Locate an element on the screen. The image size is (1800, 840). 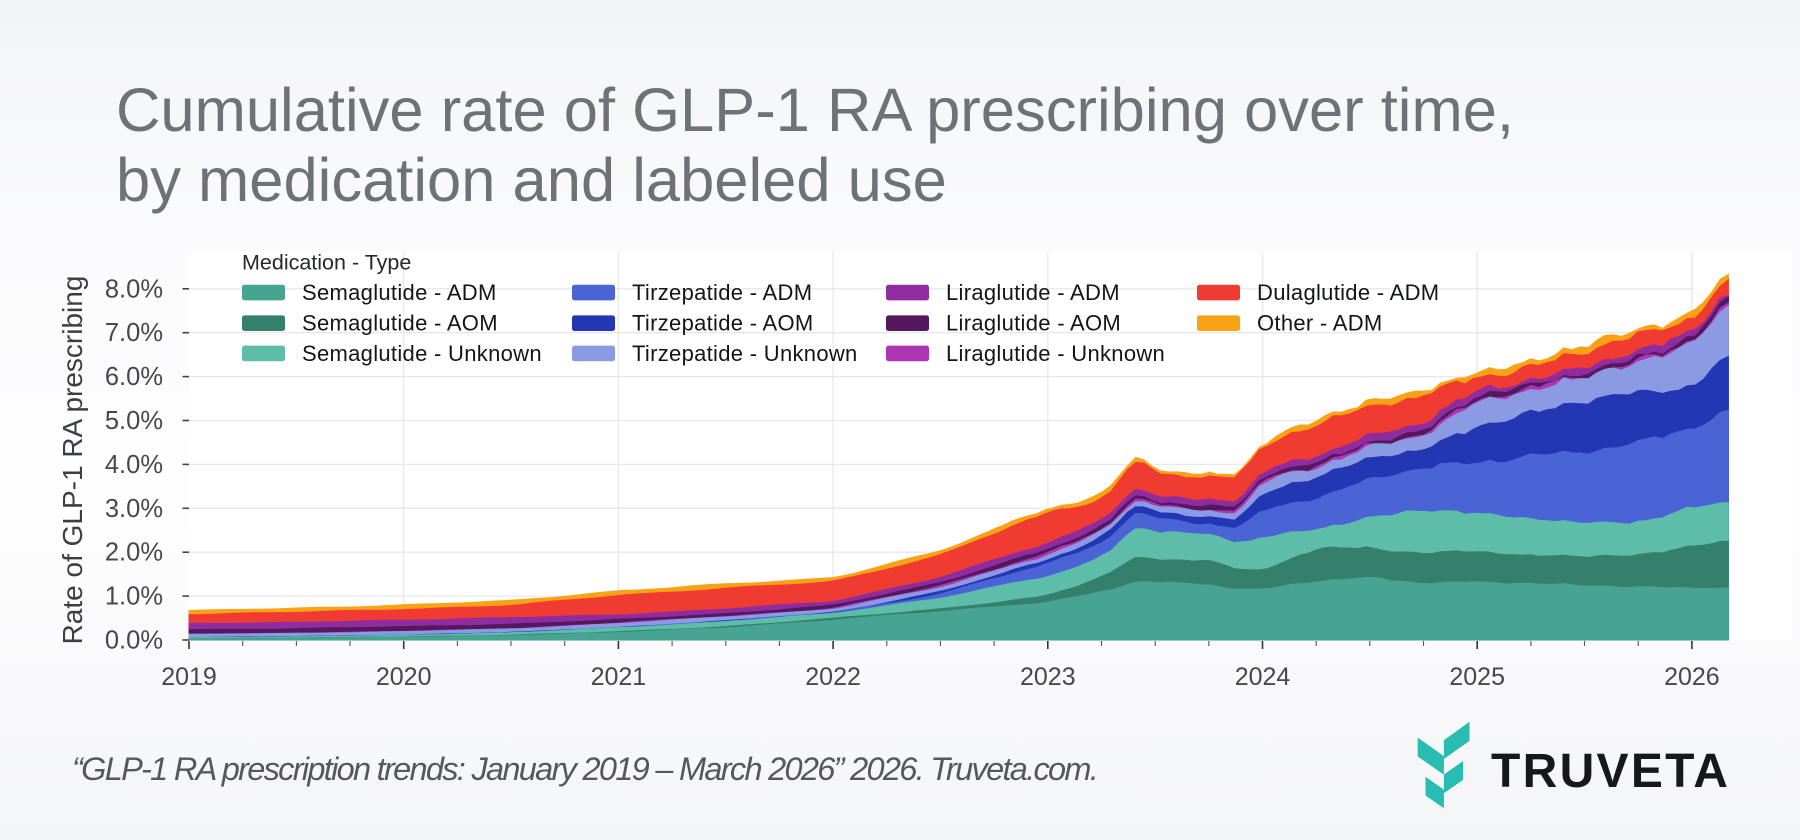
svg-text: 2019 is located at coordinates (189, 677).